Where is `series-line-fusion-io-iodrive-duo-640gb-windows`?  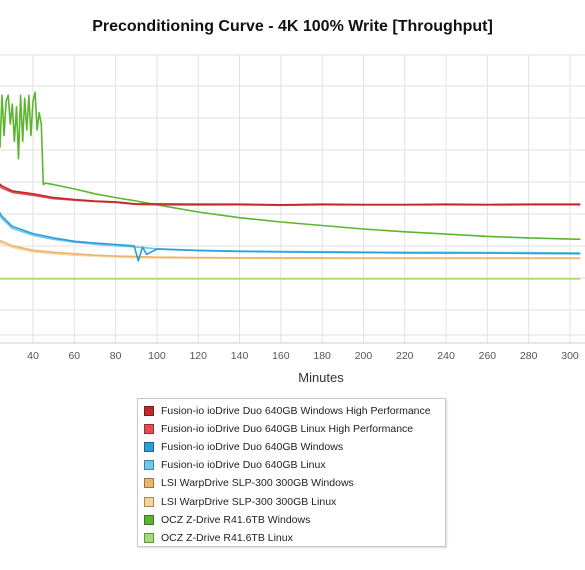
series-line-fusion-io-iodrive-duo-640gb-windows is located at coordinates (290, 236).